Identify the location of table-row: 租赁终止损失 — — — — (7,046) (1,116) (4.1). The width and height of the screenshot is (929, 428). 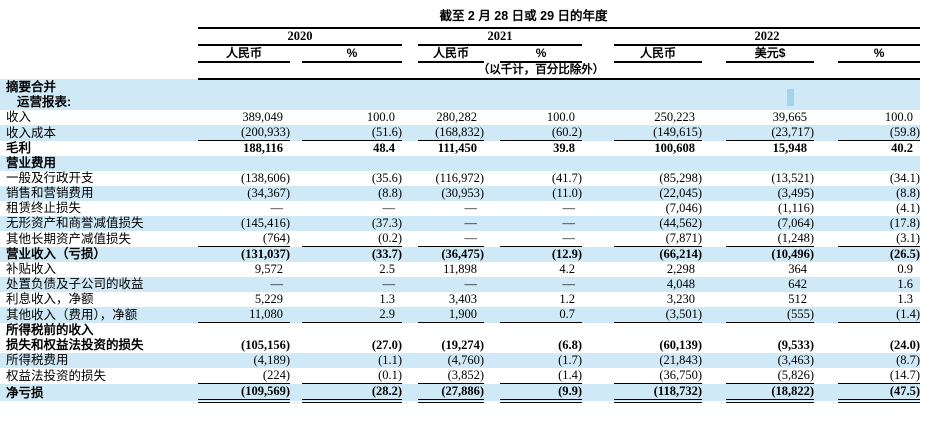
(460, 208).